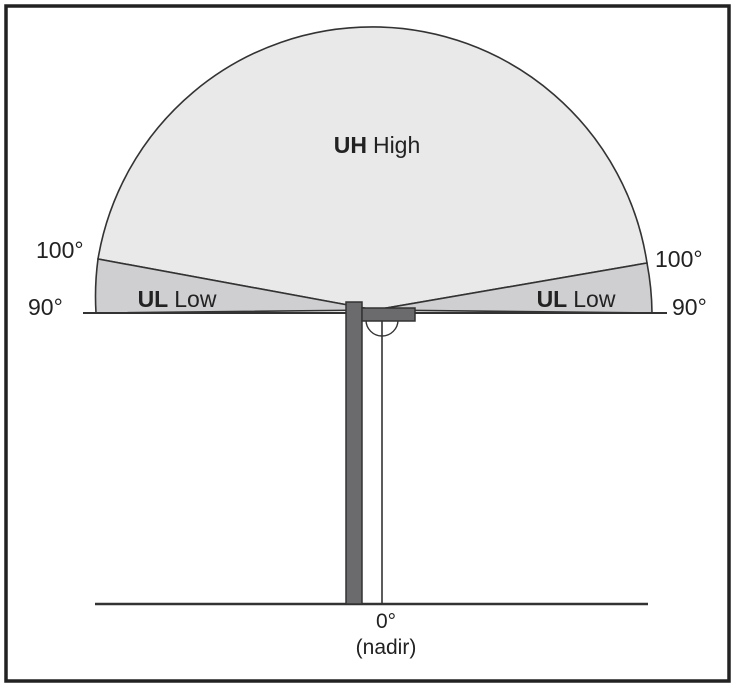  Describe the element at coordinates (60, 250) in the screenshot. I see `angle-100-left-label: 100°` at that location.